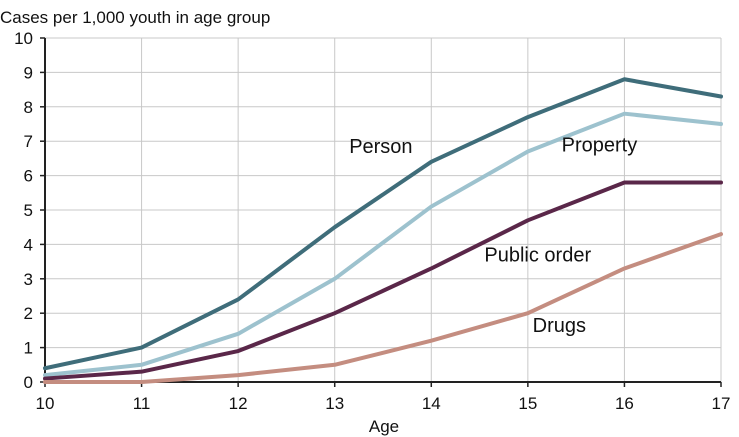 This screenshot has width=739, height=437. I want to click on x-tick-label: 12, so click(238, 403).